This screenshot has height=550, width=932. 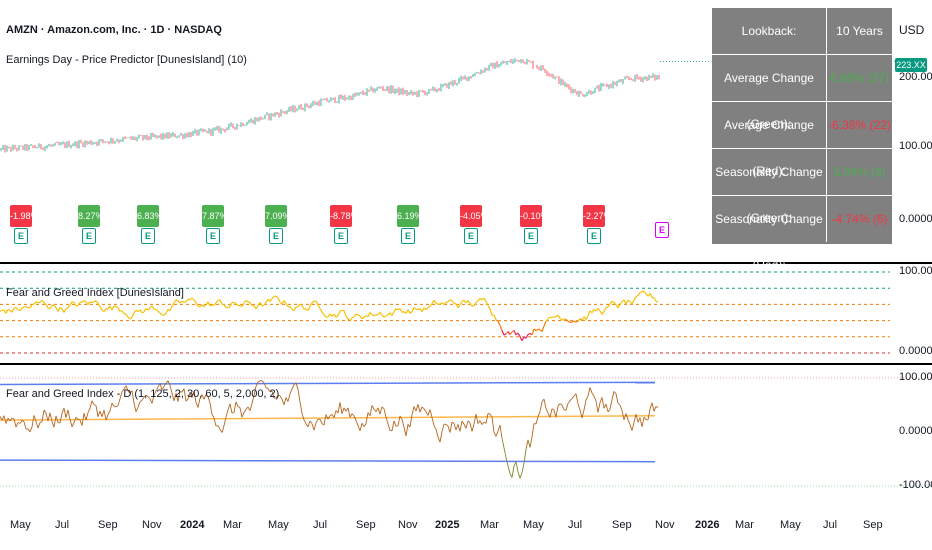 What do you see at coordinates (802, 93) in the screenshot?
I see `table-row: Average Change (Green): 6.86% (37)` at bounding box center [802, 93].